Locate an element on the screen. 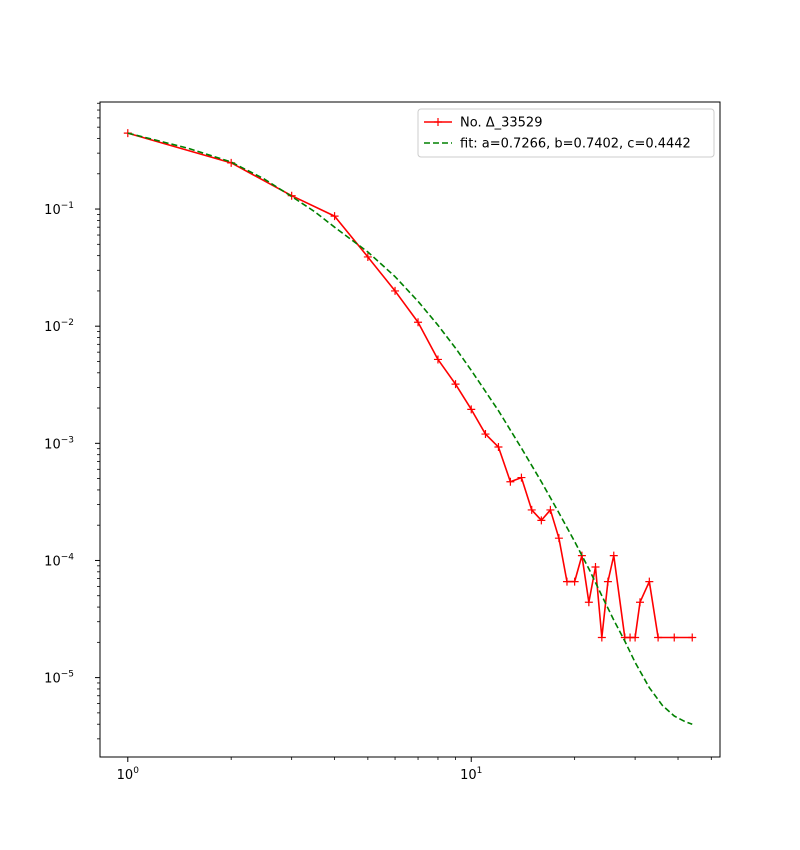 Image resolution: width=800 pixels, height=850 pixels. x-tick-label: 100 is located at coordinates (128, 774).